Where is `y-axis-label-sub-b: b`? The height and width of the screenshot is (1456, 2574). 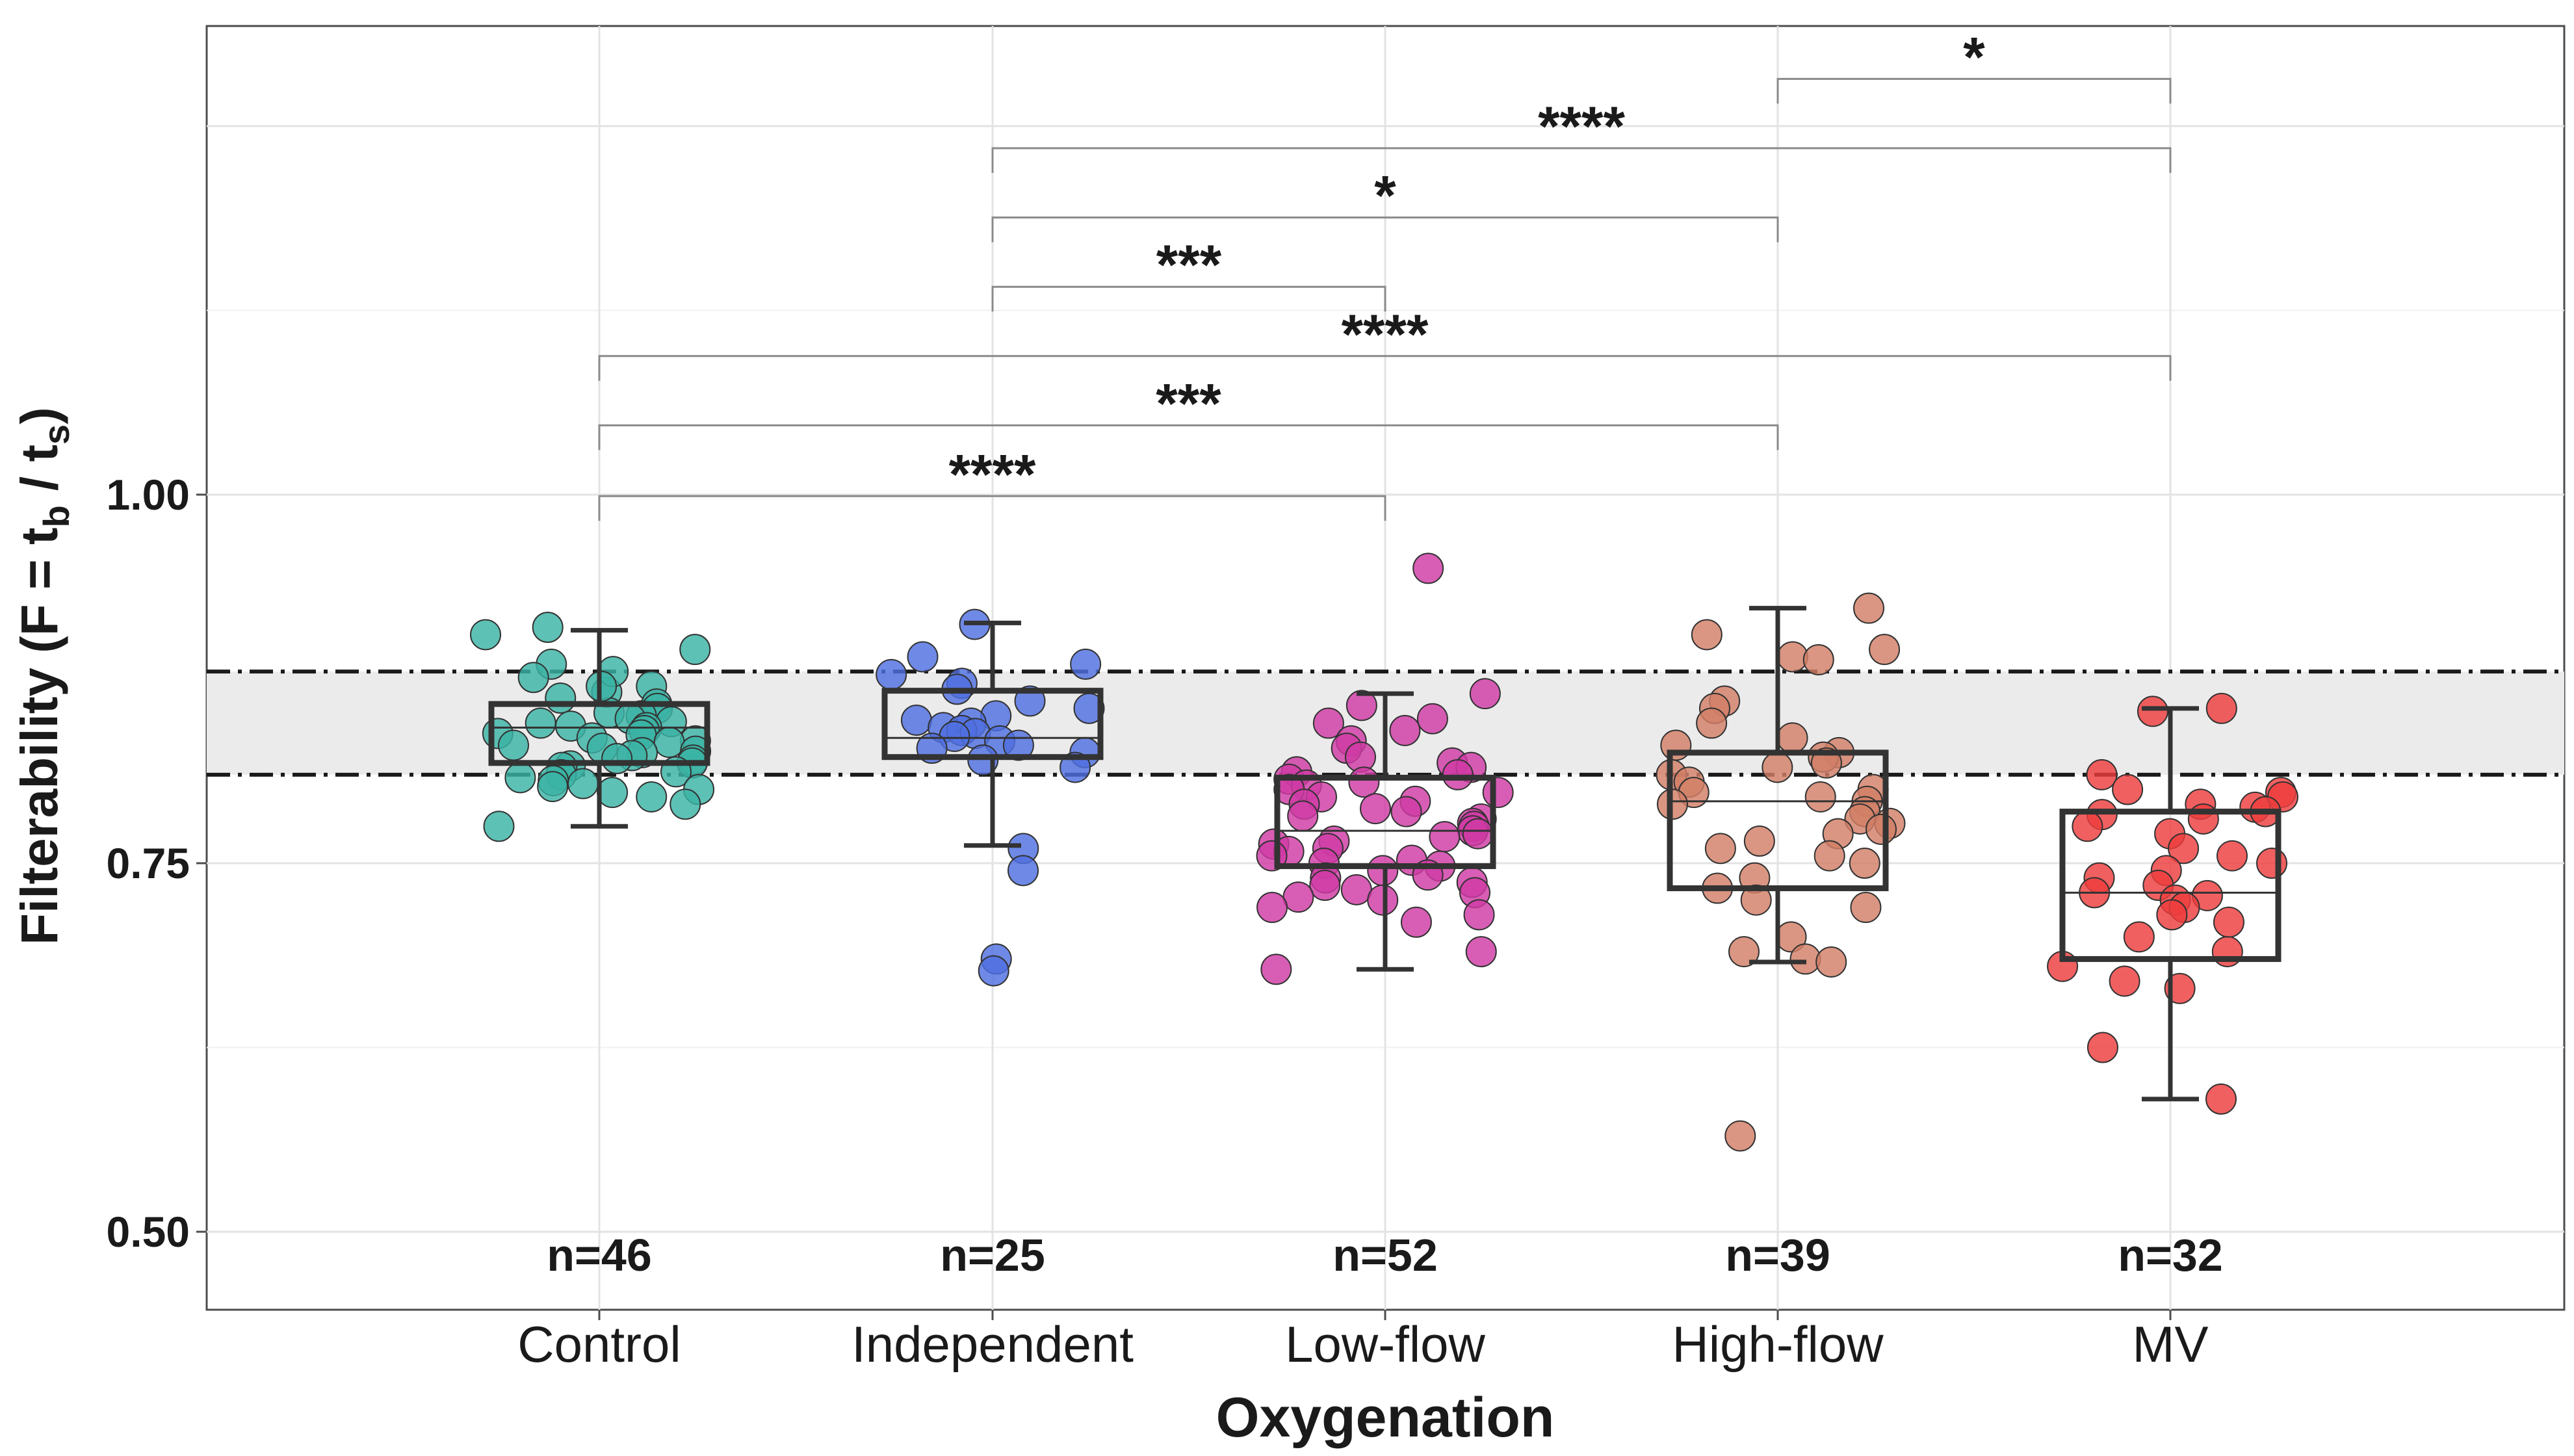
y-axis-label-sub-b: b is located at coordinates (57, 516).